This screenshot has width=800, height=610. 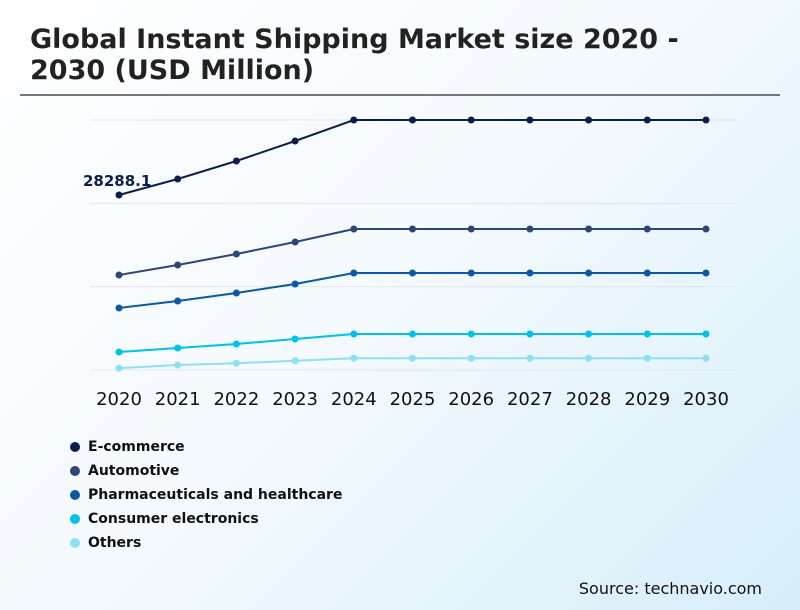 I want to click on x-tick-label: 2027, so click(x=530, y=399).